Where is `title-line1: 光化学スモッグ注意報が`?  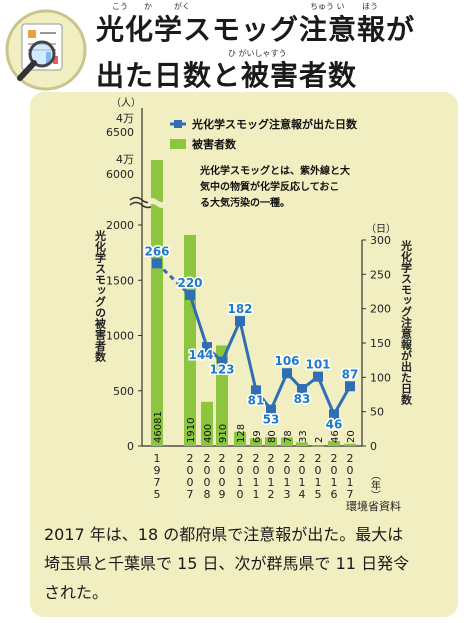
title-line1: 光化学スモッグ注意報が is located at coordinates (256, 29).